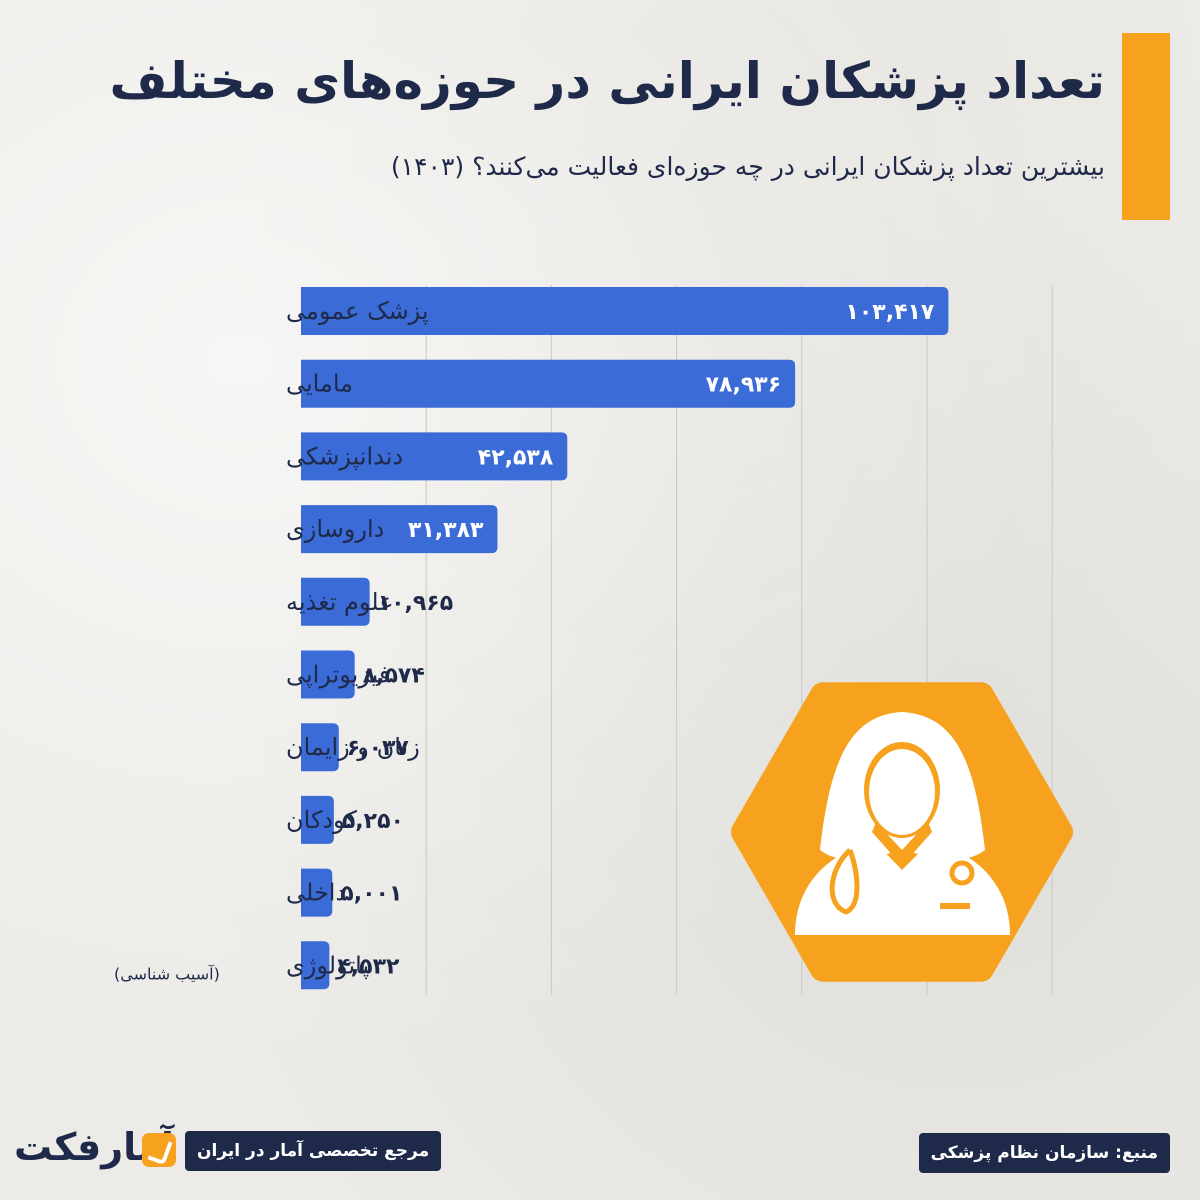 This screenshot has height=1200, width=1200. What do you see at coordinates (446, 530) in the screenshot?
I see `value-label: ۳۱,۳۸۳` at bounding box center [446, 530].